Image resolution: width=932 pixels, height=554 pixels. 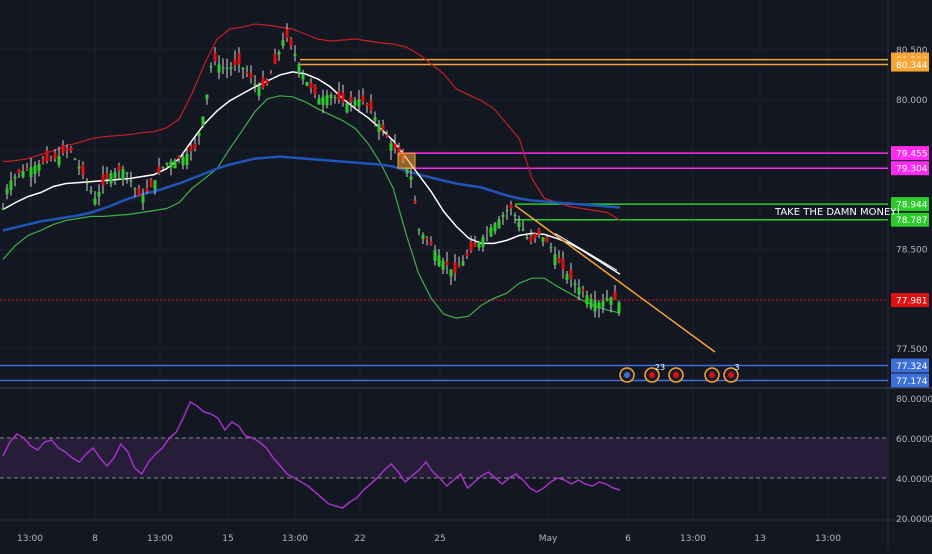 I want to click on event-badges-layer: 23 3, so click(x=679, y=373).